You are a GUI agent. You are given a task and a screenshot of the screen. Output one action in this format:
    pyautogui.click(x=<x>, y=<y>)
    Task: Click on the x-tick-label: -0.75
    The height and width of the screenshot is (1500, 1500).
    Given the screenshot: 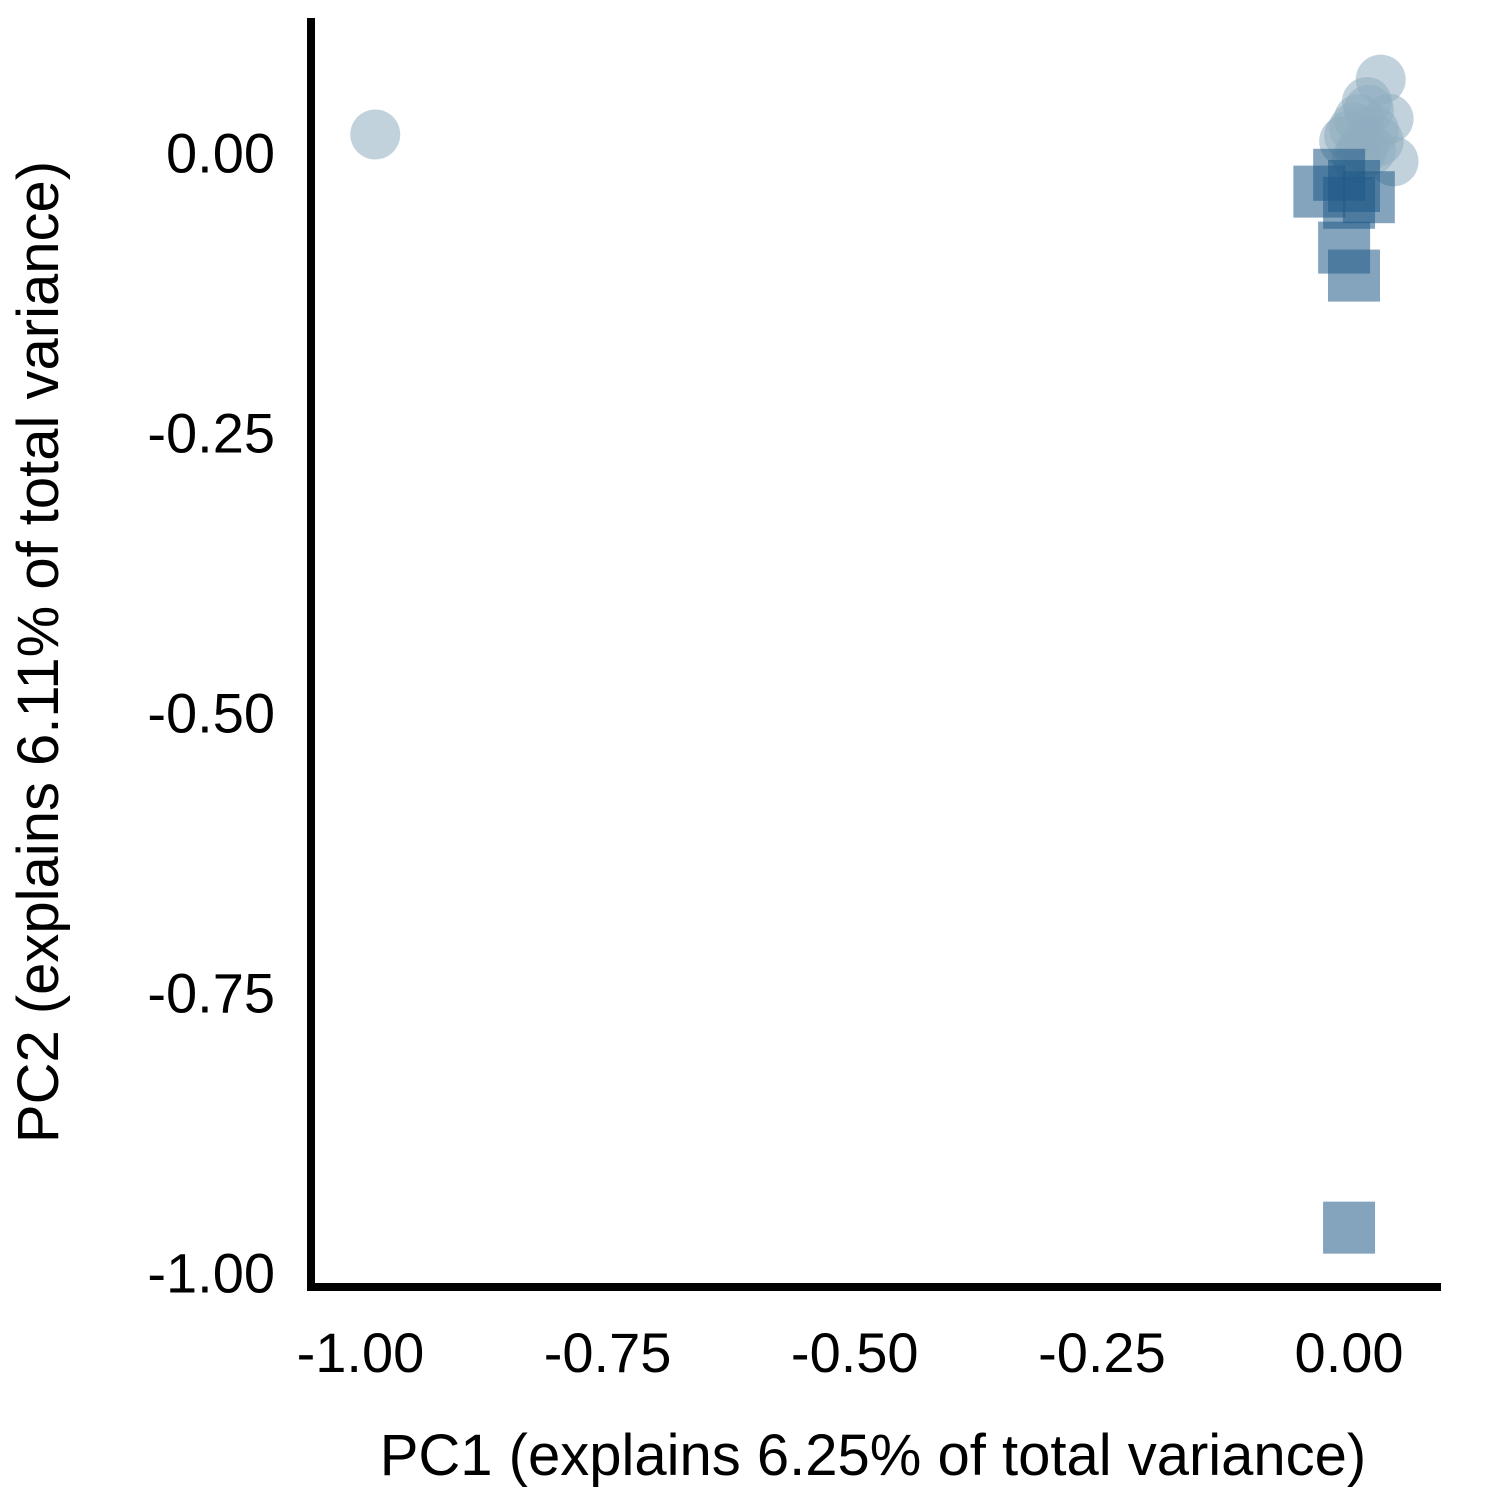 What is the action you would take?
    pyautogui.click(x=608, y=1352)
    